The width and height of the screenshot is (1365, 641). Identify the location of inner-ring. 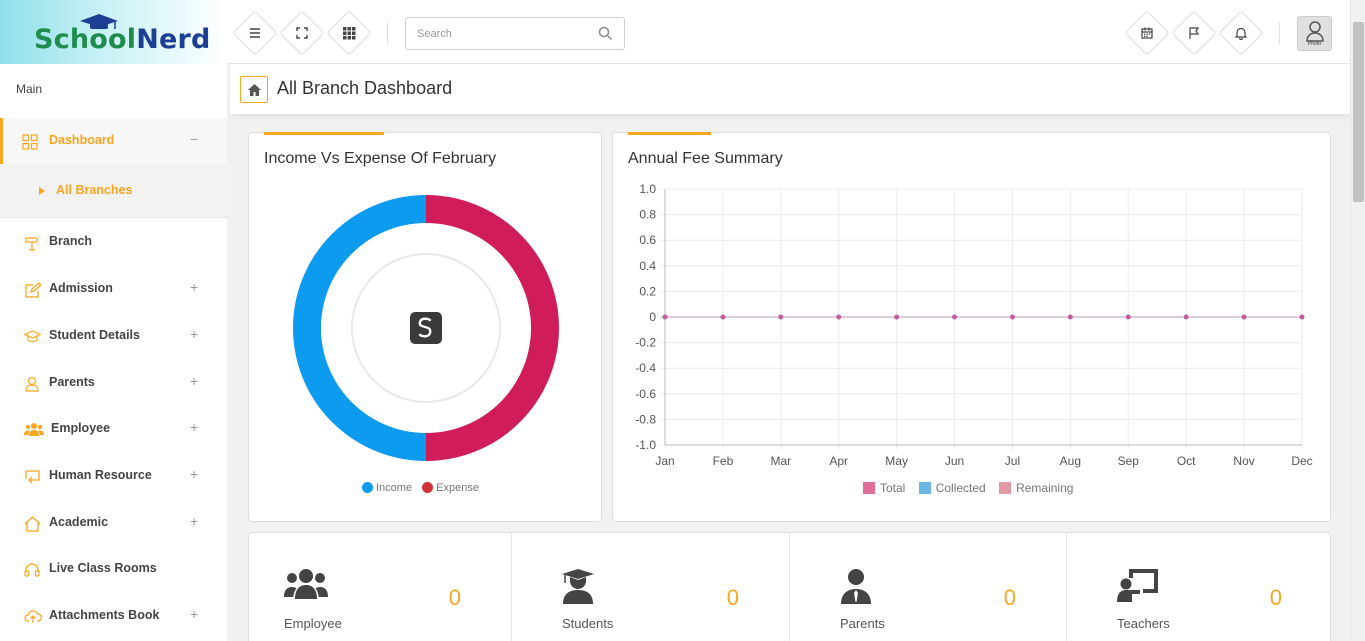
(426, 328).